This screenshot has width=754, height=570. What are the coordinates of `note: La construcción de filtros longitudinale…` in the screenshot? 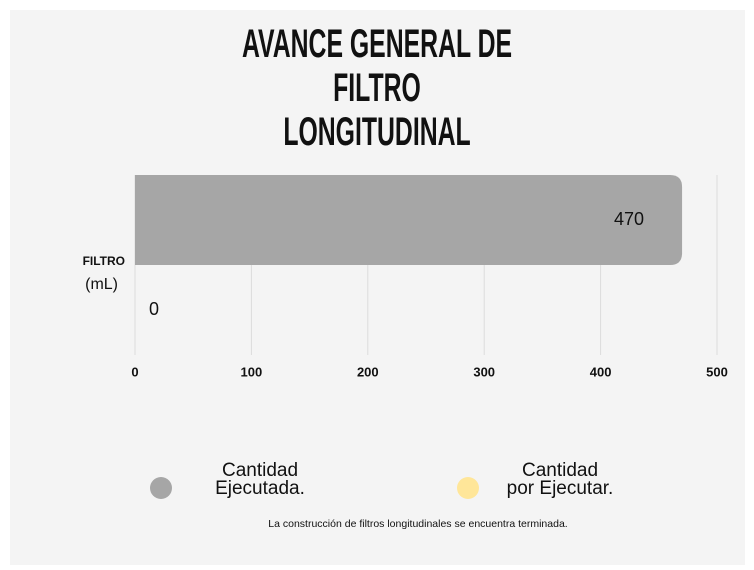 It's located at (417, 524).